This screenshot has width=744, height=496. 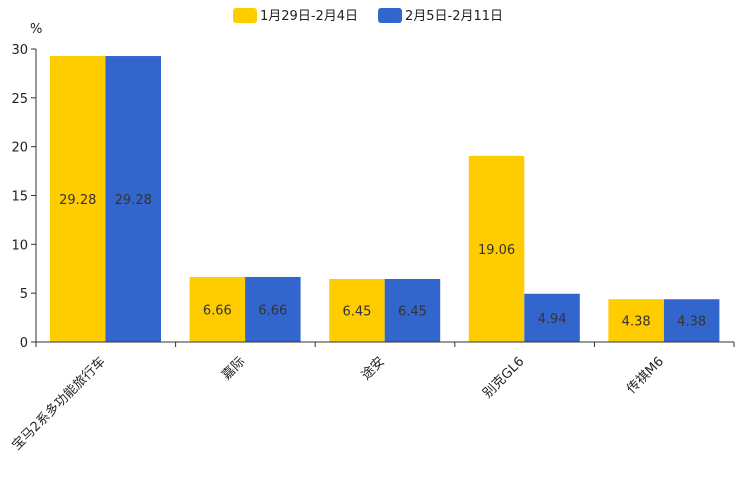 I want to click on x-tick-label: 途安, so click(x=373, y=369).